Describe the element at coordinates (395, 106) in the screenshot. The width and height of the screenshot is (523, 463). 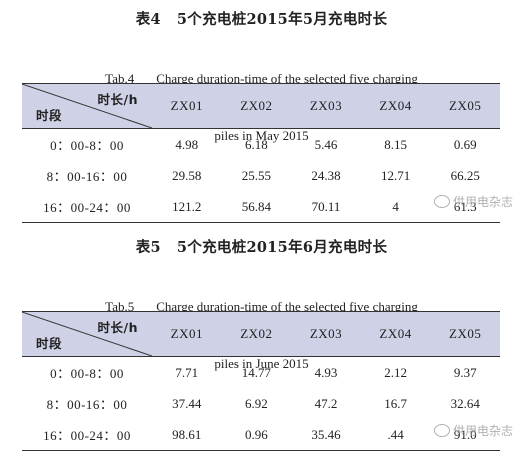
I see `table4-col-header: ZX04` at that location.